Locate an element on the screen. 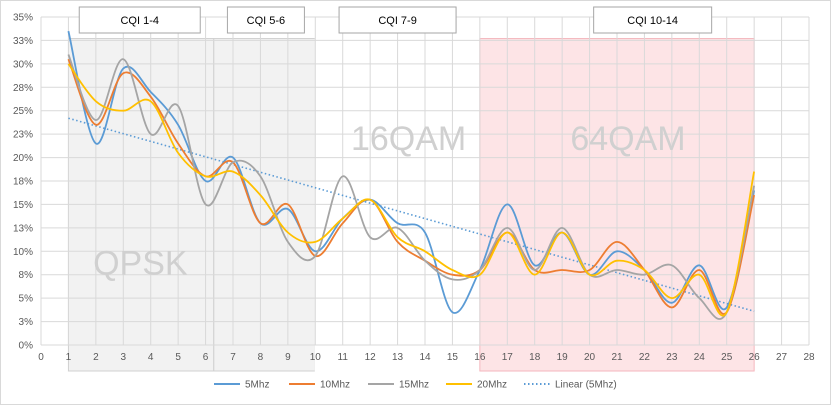  y-tick-label: 20% is located at coordinates (23, 158).